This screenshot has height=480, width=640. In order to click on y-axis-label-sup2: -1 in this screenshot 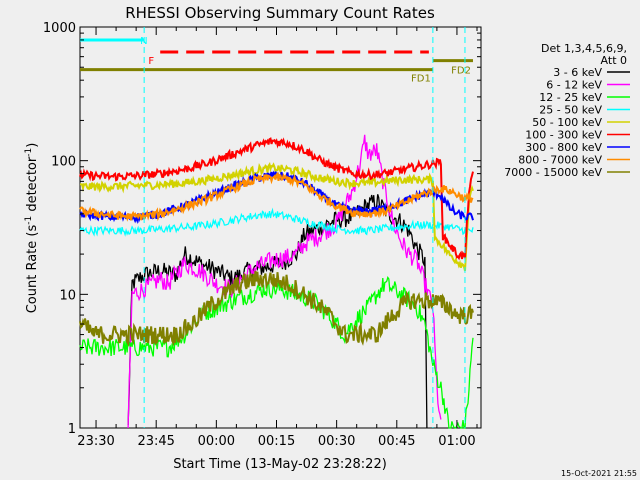, I will do `click(29, 152)`.